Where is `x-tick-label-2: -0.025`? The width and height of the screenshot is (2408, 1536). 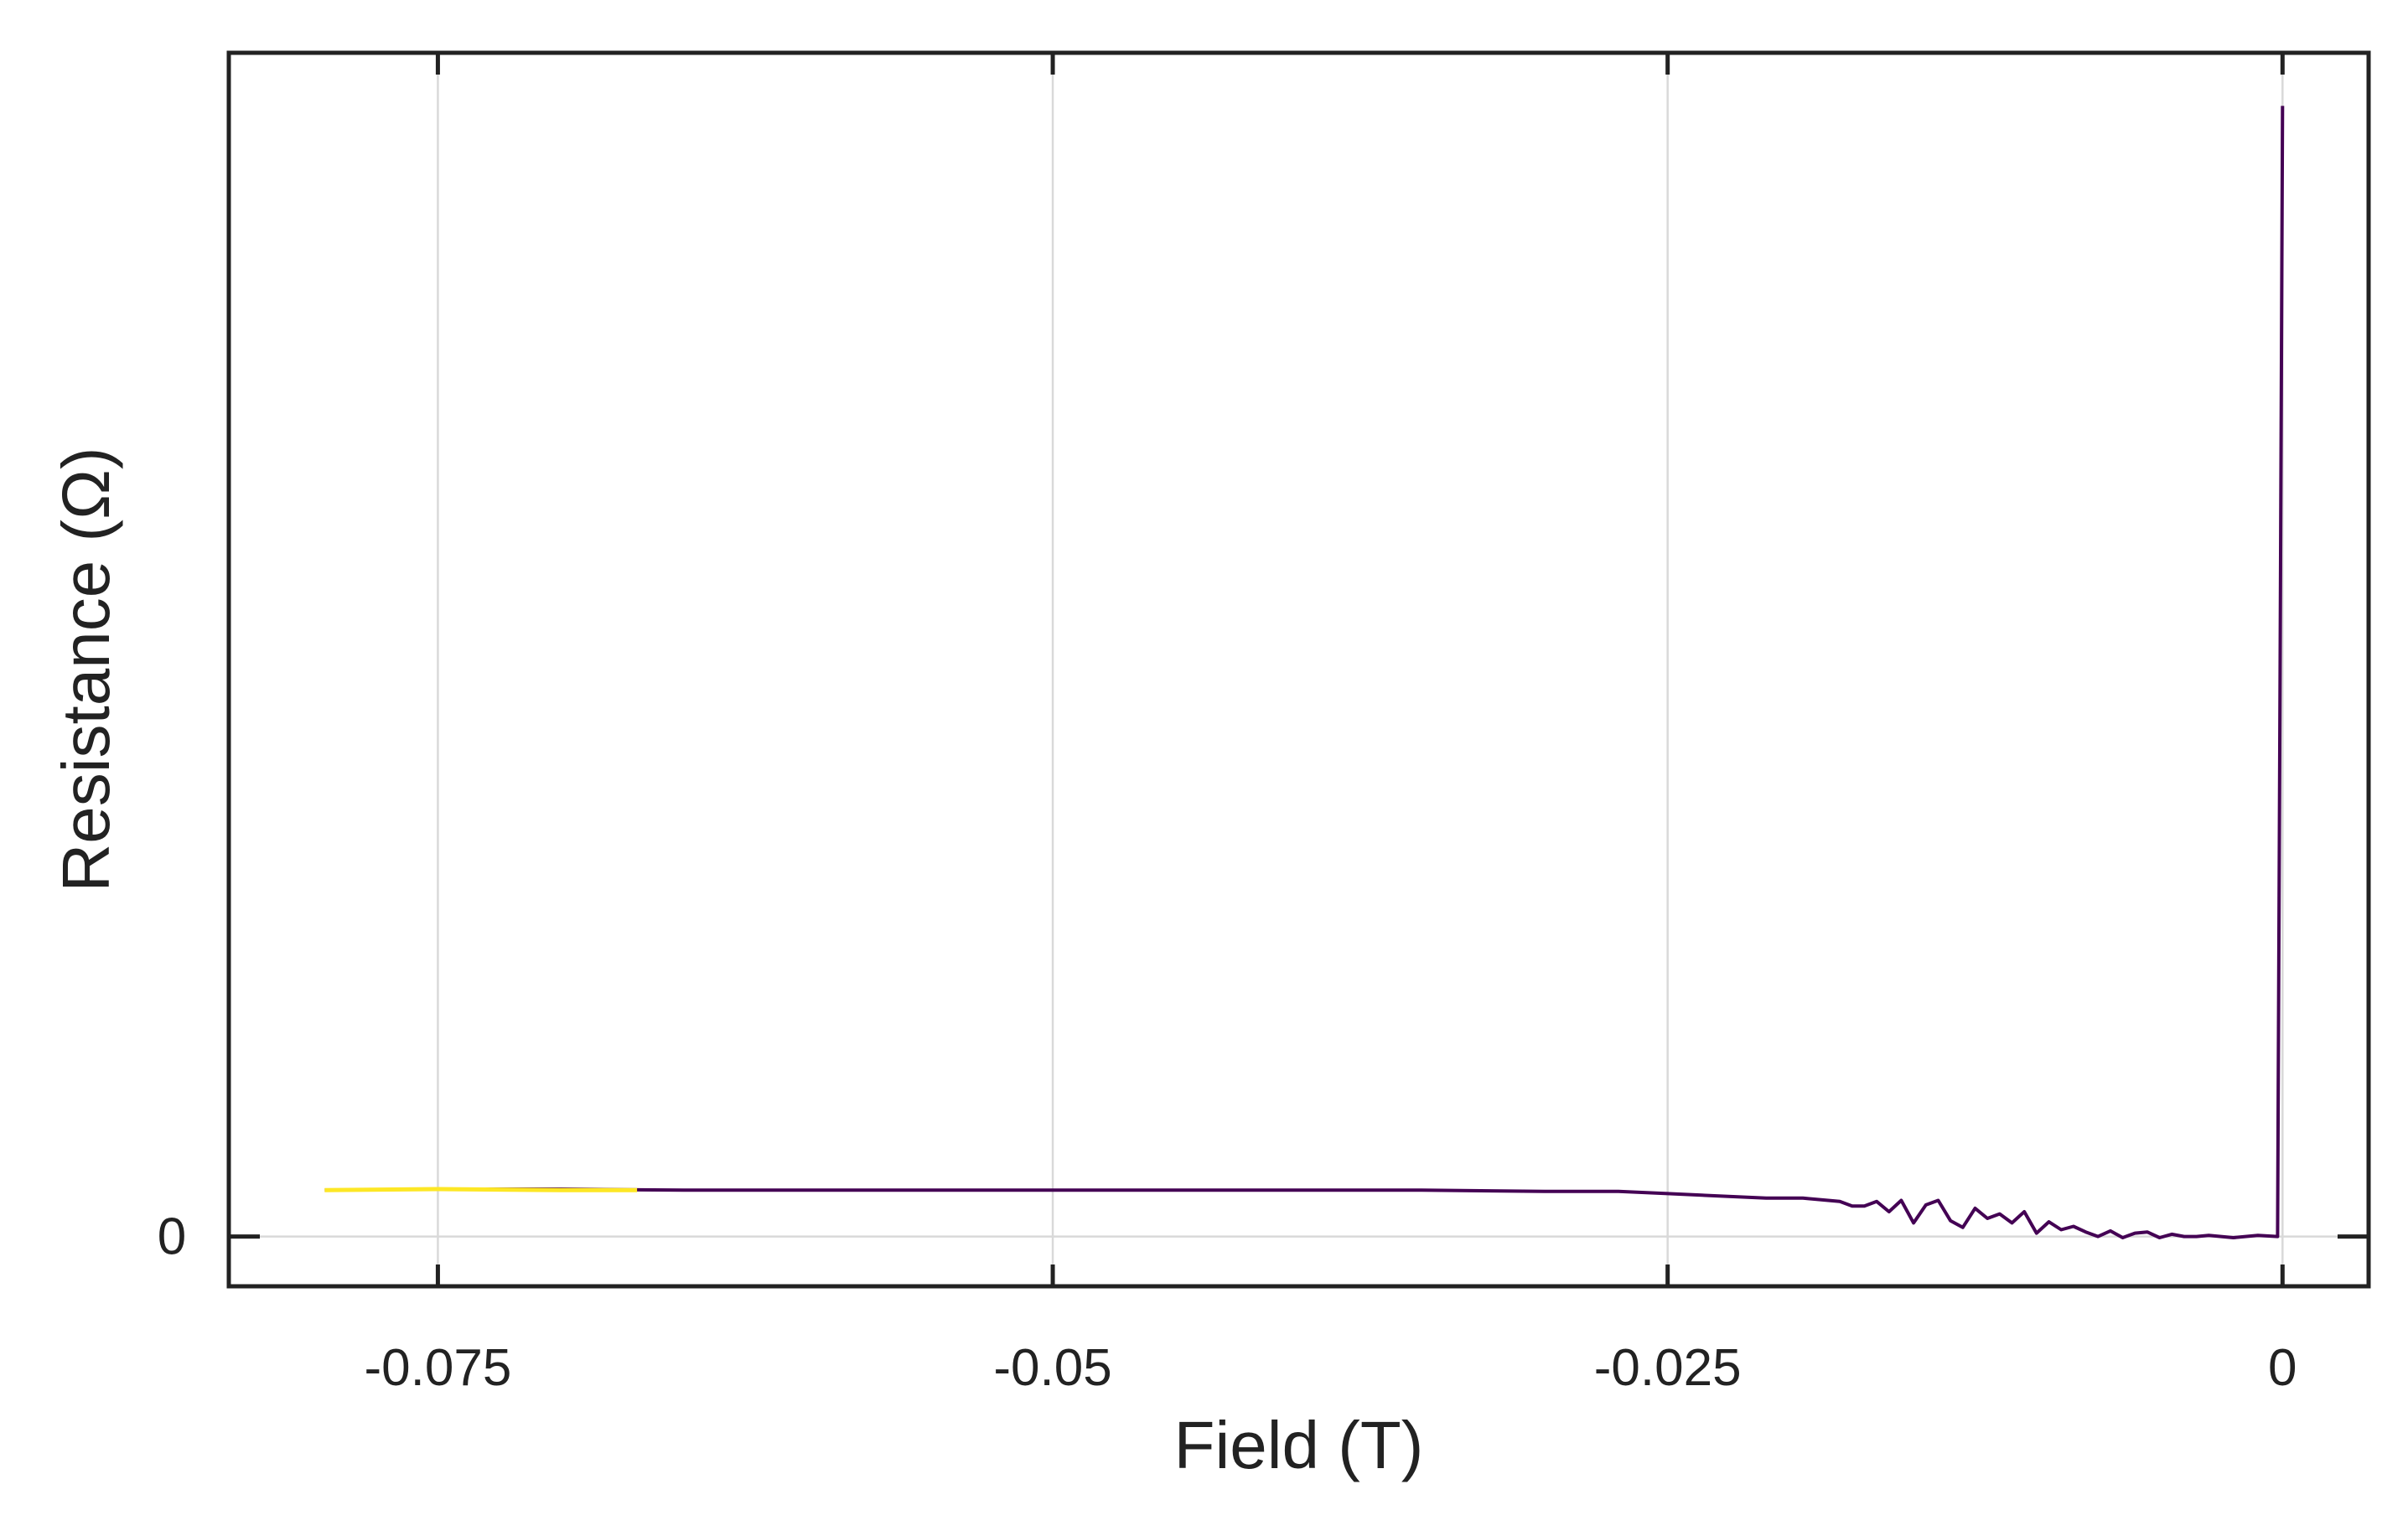 x-tick-label-2: -0.025 is located at coordinates (1668, 1368).